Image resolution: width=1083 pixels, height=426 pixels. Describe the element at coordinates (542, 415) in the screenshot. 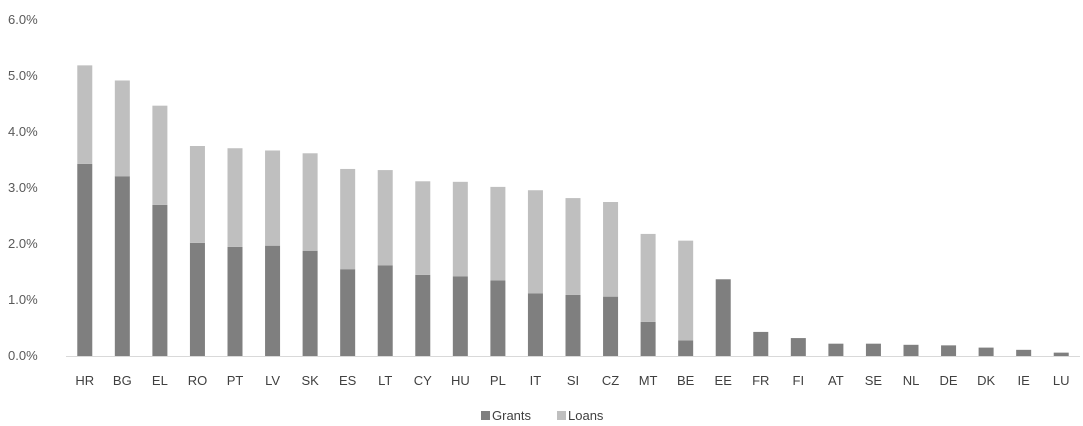

I see `legend: Grants Loans` at that location.